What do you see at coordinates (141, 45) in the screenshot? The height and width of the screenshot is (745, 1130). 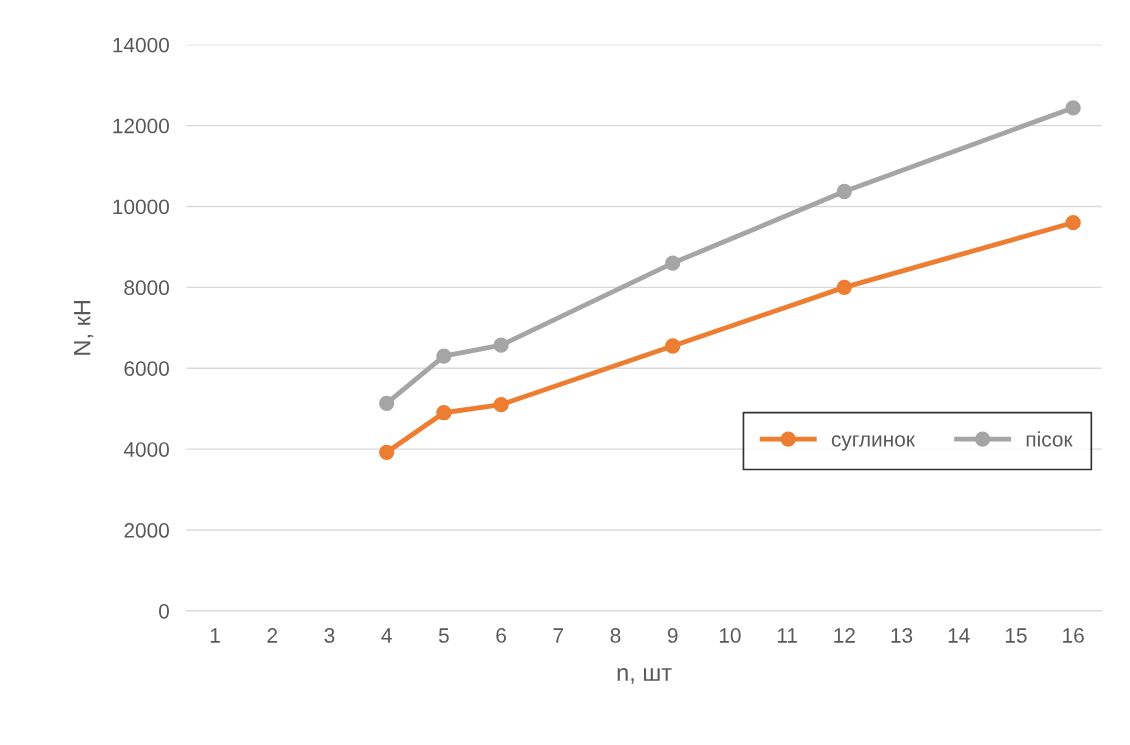 I see `y-tick-label: 14000` at bounding box center [141, 45].